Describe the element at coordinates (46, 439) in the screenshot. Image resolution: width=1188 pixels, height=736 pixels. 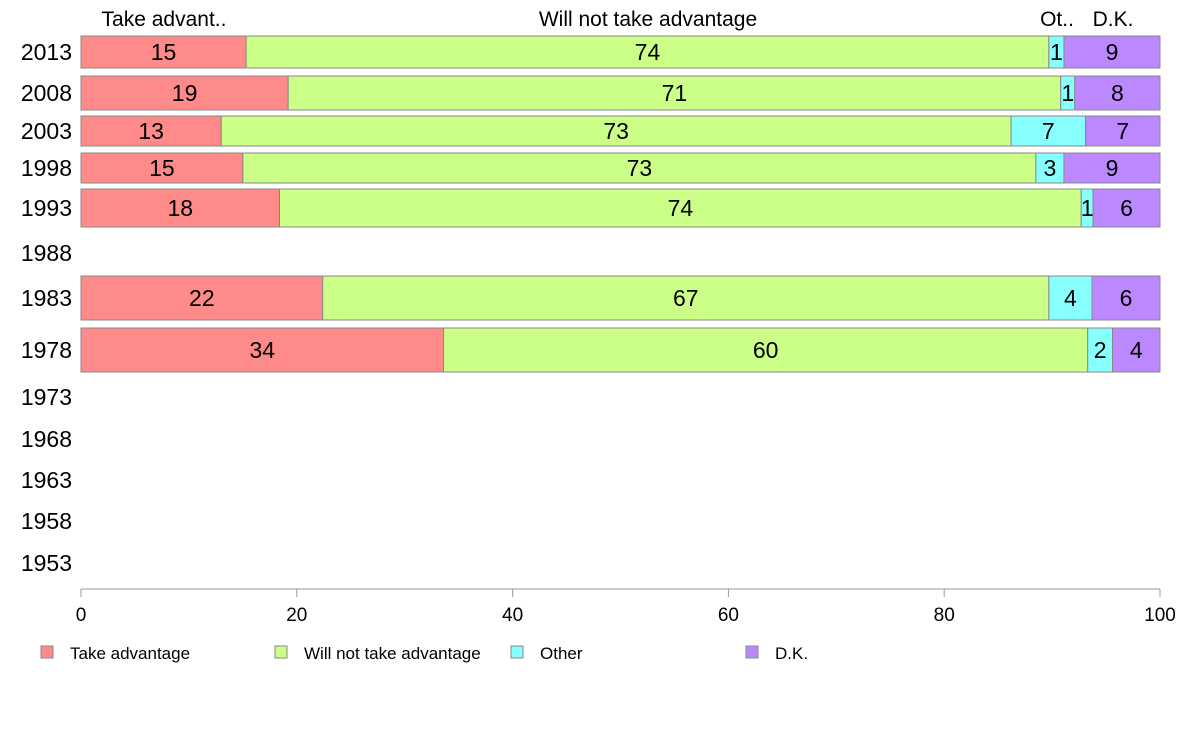
I see `y-tick-label: 1968` at that location.